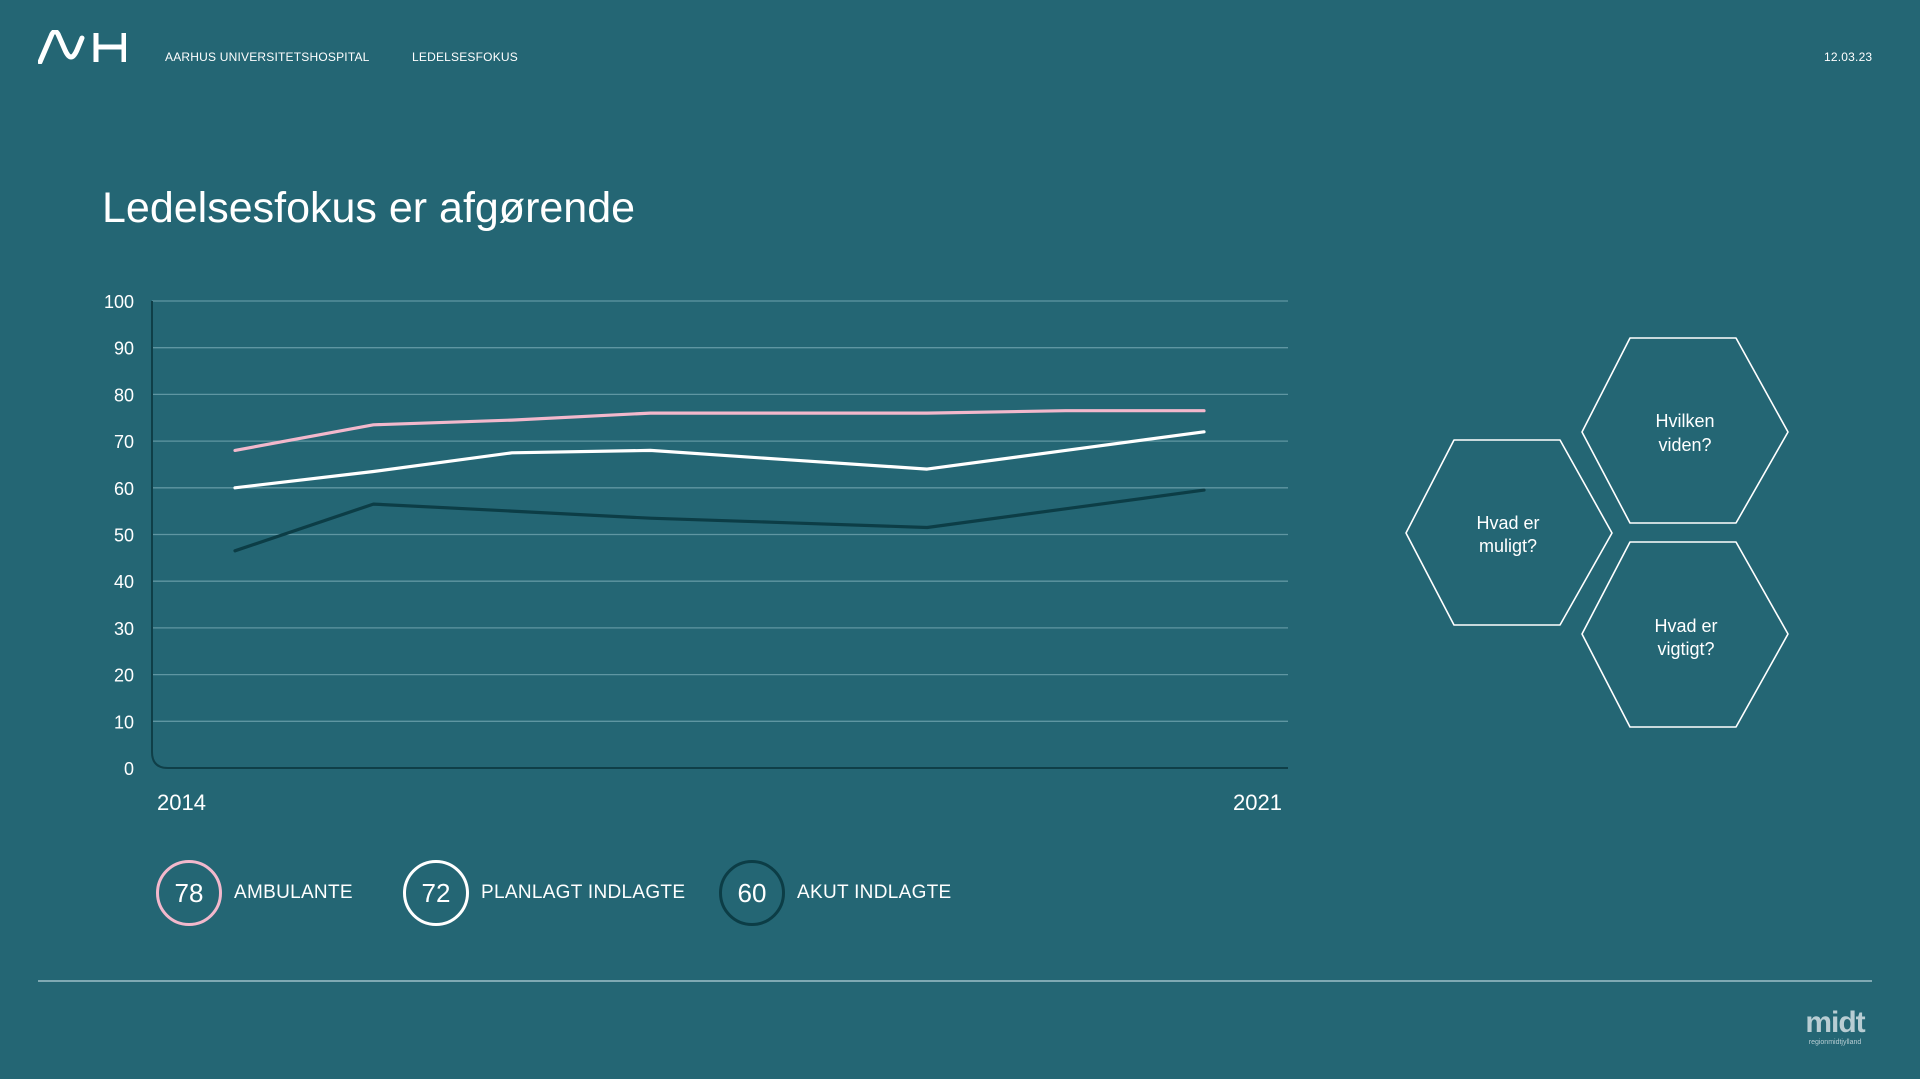 The image size is (1920, 1079). Describe the element at coordinates (583, 892) in the screenshot. I see `legend-label: PLANLAGT INDLAGTE` at that location.